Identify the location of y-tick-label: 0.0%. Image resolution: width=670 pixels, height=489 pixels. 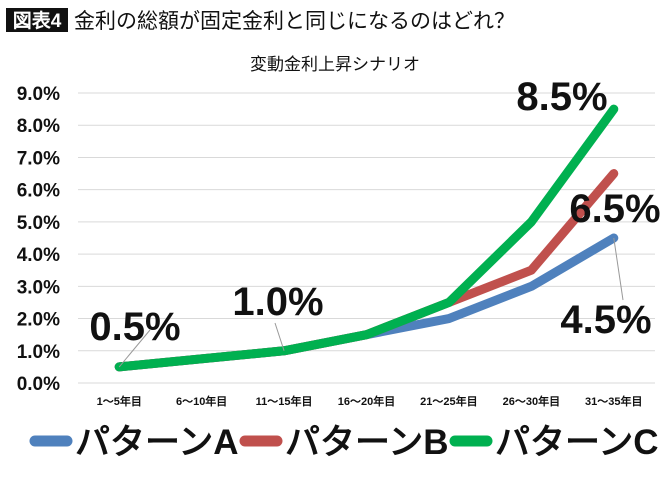
(38, 384).